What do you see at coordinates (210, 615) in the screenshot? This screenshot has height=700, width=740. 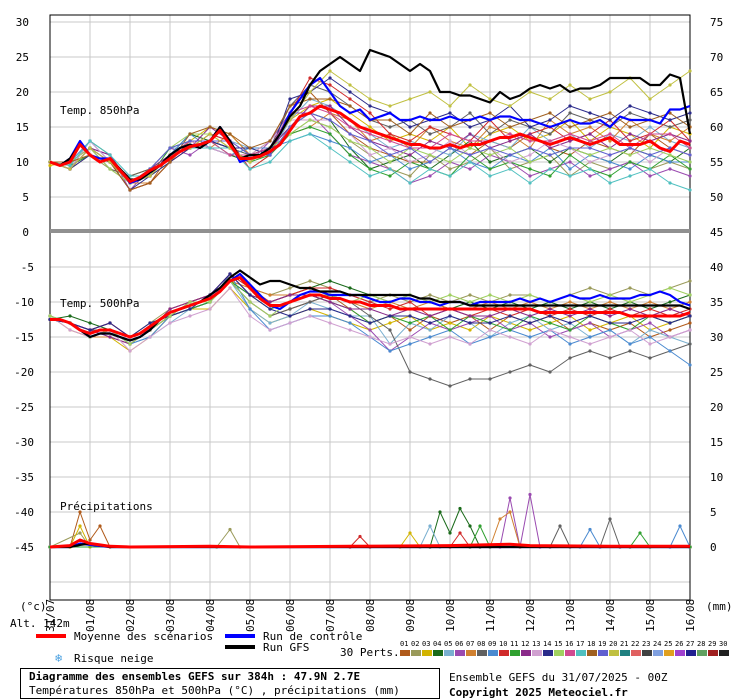 I see `x-tick-label: 04/08` at bounding box center [210, 615].